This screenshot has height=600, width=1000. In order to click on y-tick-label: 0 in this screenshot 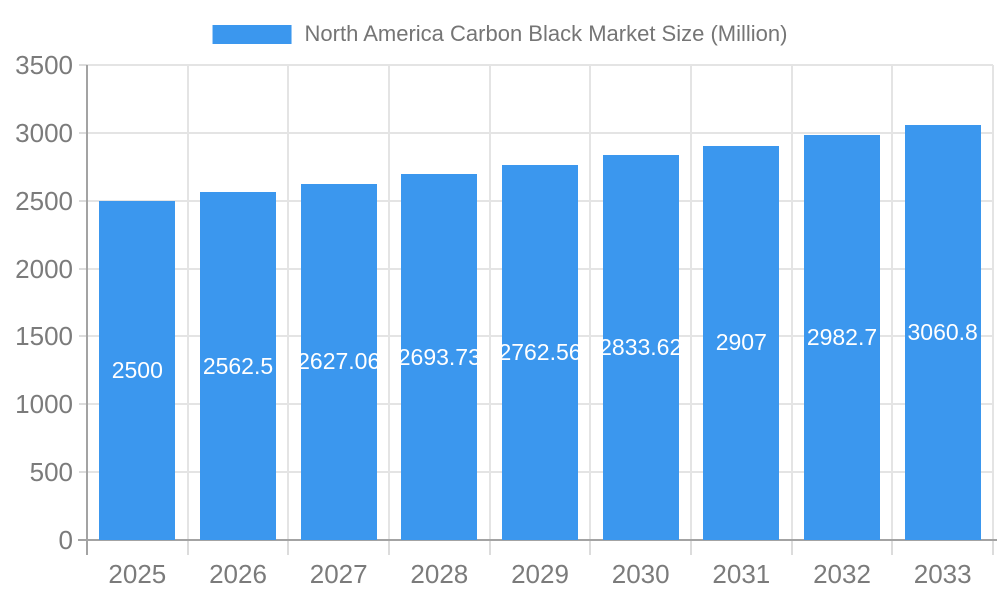, I will do `click(65, 540)`.